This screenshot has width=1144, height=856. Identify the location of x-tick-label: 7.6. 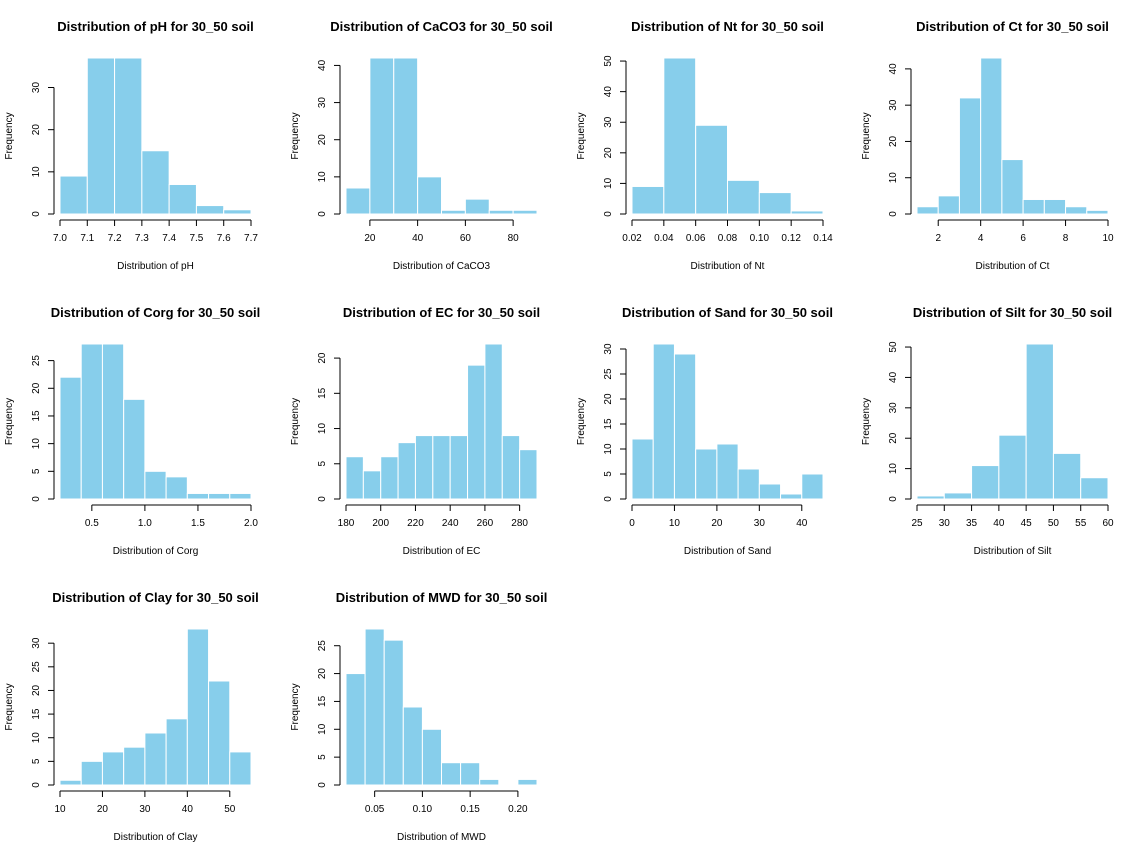
(224, 238).